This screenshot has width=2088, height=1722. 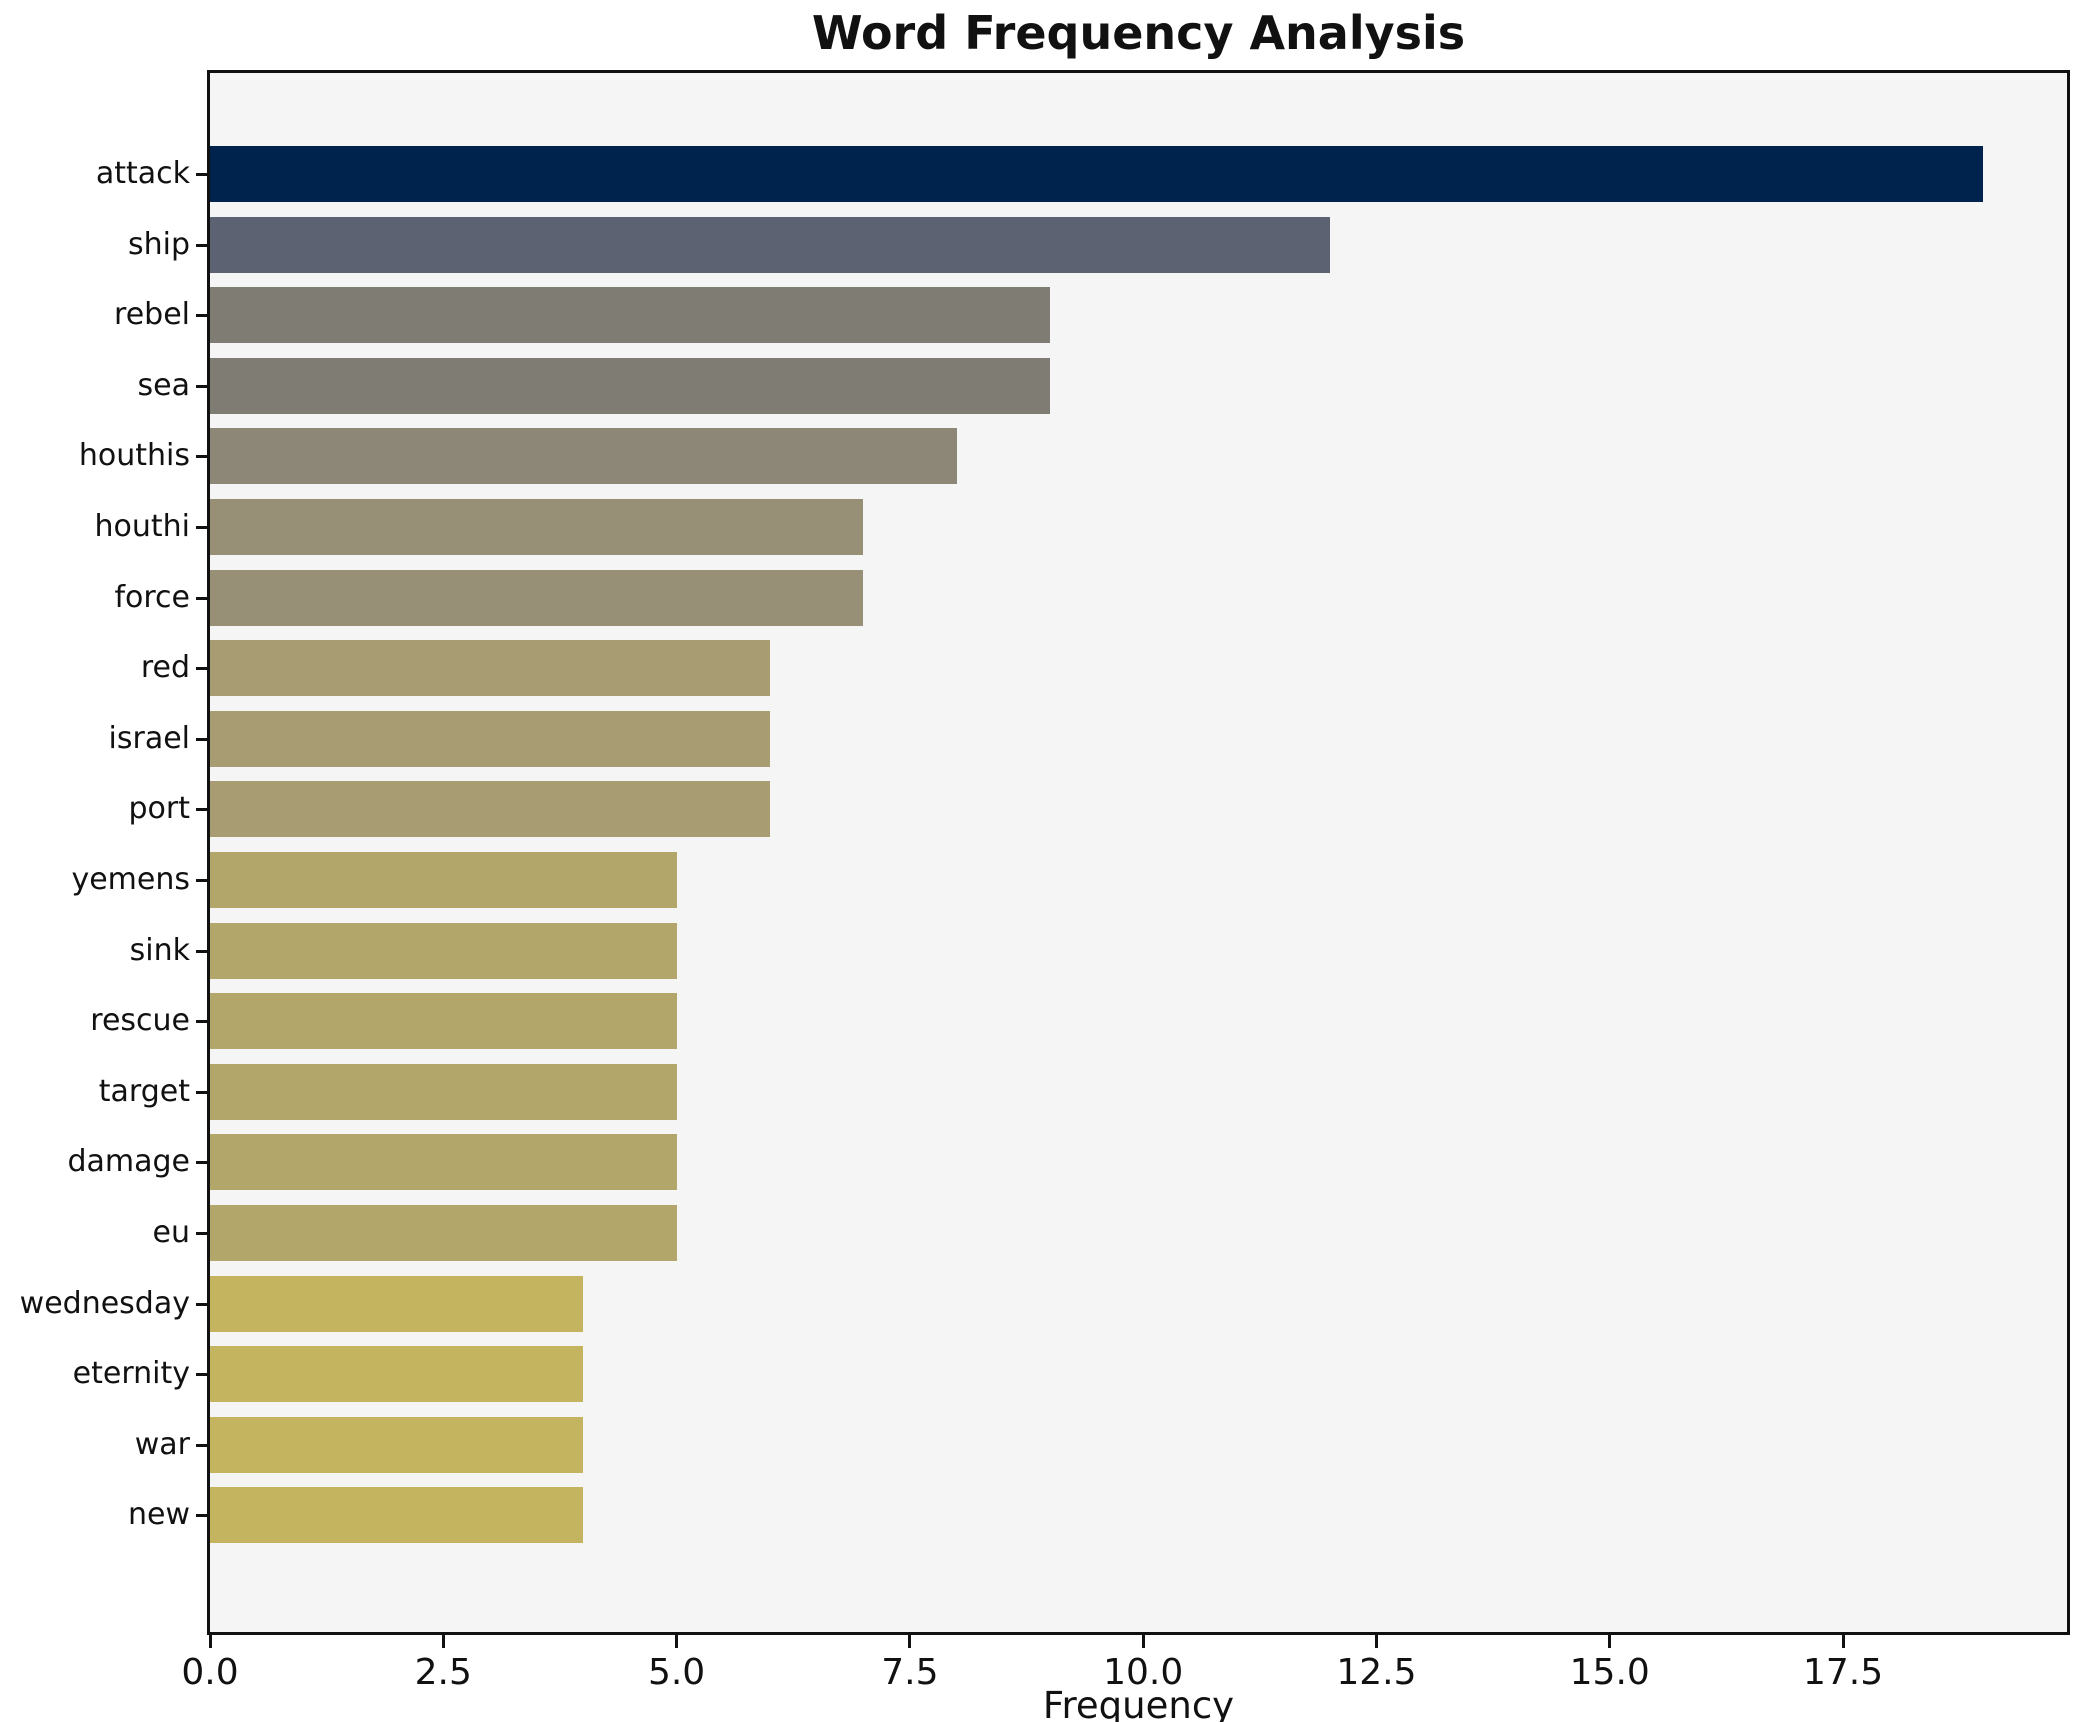 What do you see at coordinates (1609, 1672) in the screenshot?
I see `x-tick-label-15.0: 15.0` at bounding box center [1609, 1672].